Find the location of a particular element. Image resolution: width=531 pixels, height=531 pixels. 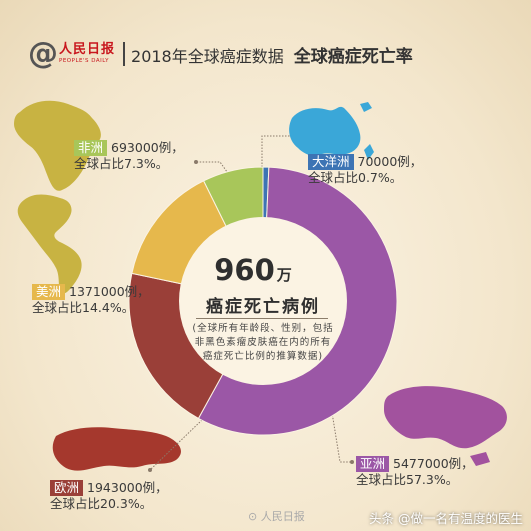

label-asia: 亚洲 5477000例， 全球占比57.3%。 is located at coordinates (415, 472).